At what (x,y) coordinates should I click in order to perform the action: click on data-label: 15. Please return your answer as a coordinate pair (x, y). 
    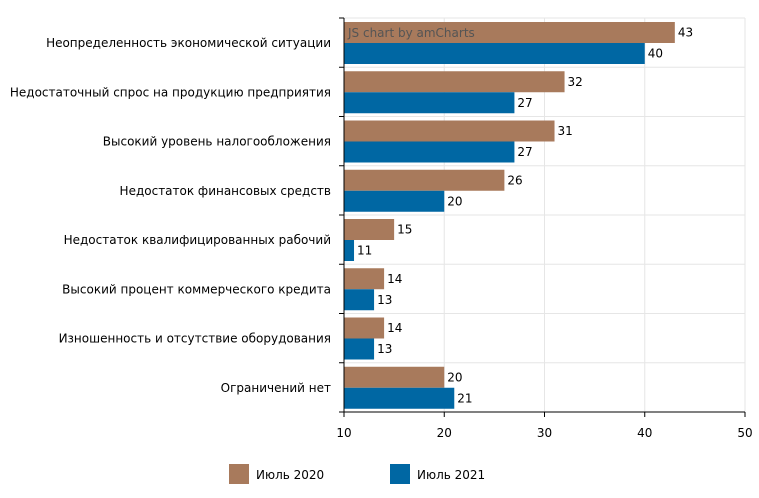
    Looking at the image, I should click on (404, 230).